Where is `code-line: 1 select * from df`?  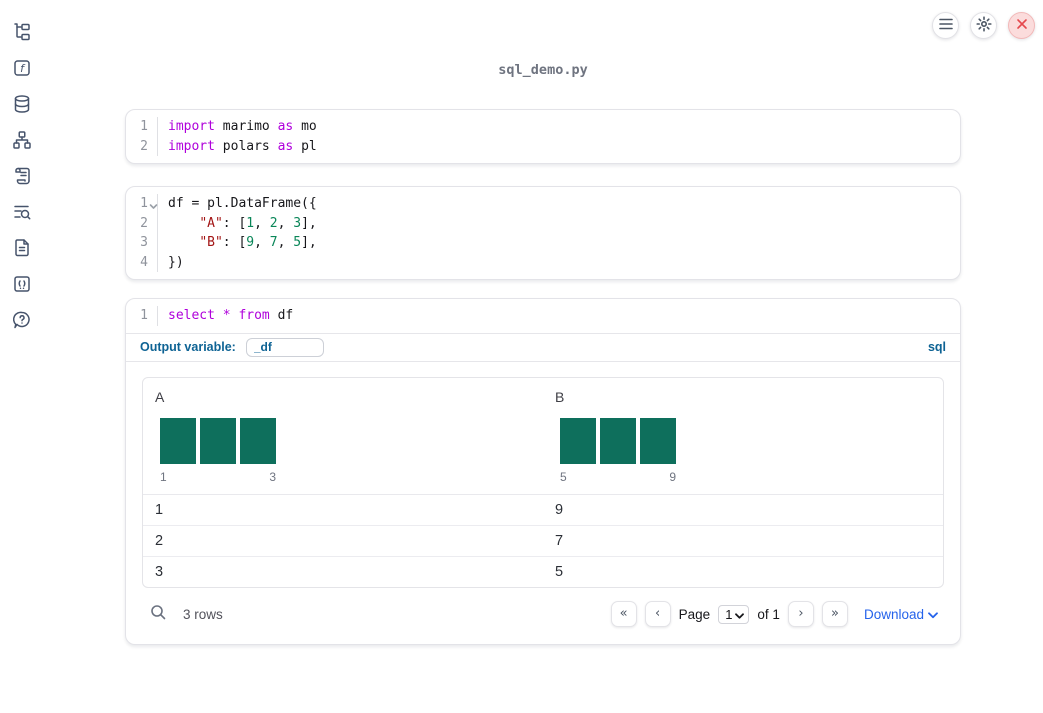 code-line: 1 select * from df is located at coordinates (543, 316).